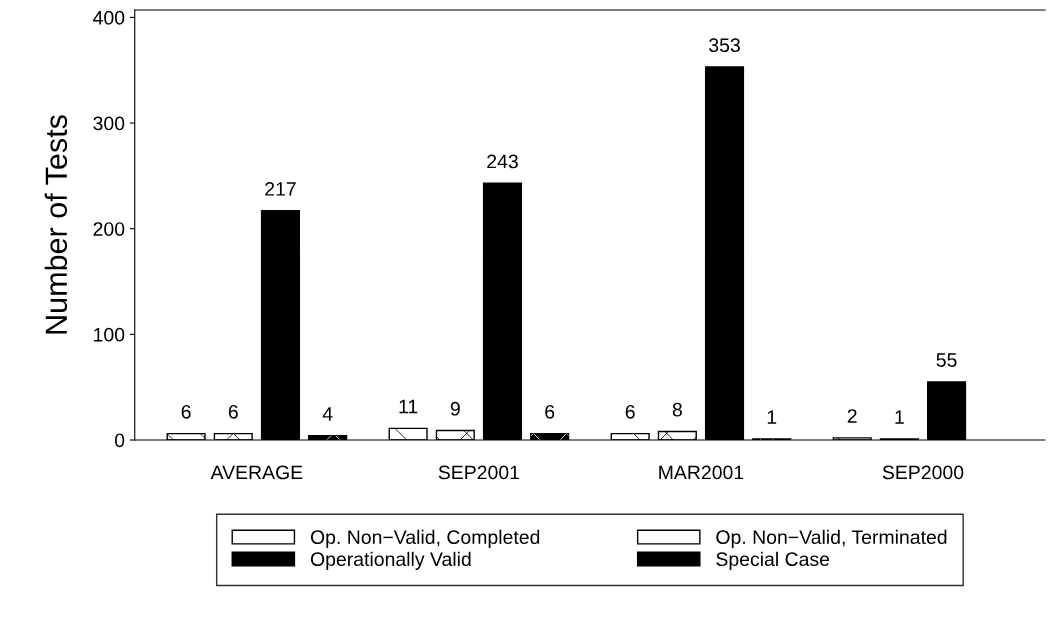  I want to click on y-tick-label: 100, so click(109, 334).